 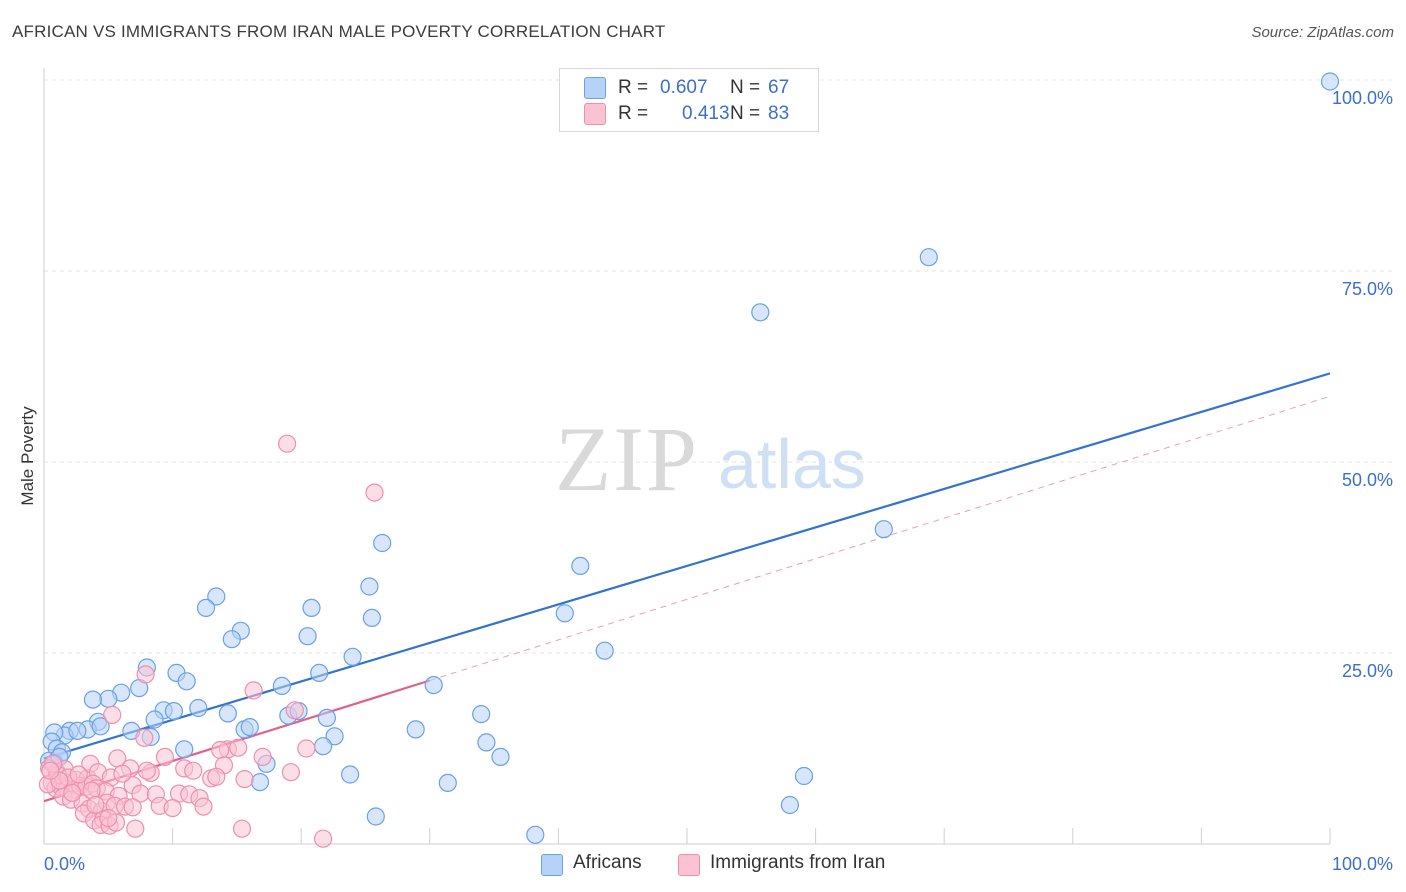 What do you see at coordinates (1322, 32) in the screenshot?
I see `source-label: Source: ZipAtlas.com` at bounding box center [1322, 32].